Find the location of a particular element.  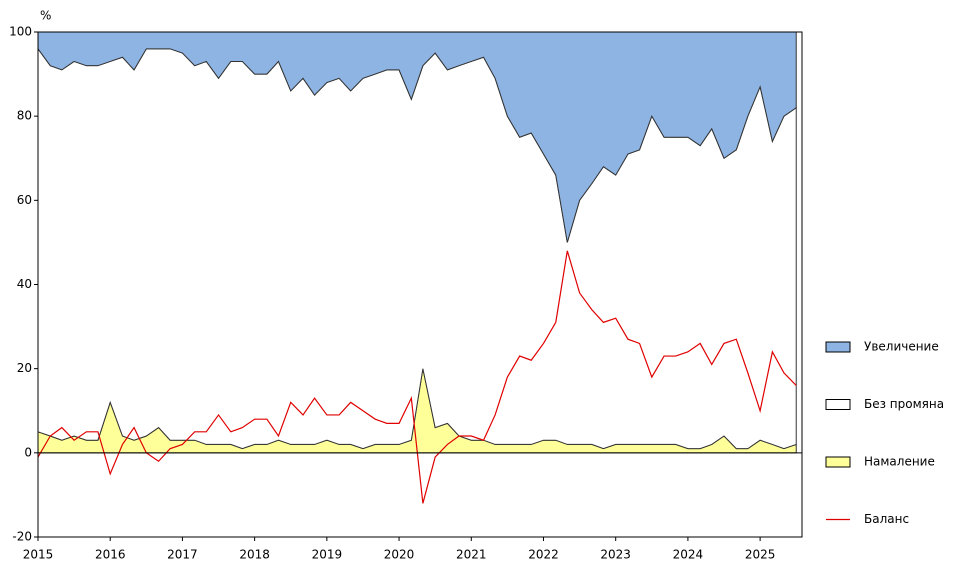

y-tick-label: 100 is located at coordinates (20, 32).